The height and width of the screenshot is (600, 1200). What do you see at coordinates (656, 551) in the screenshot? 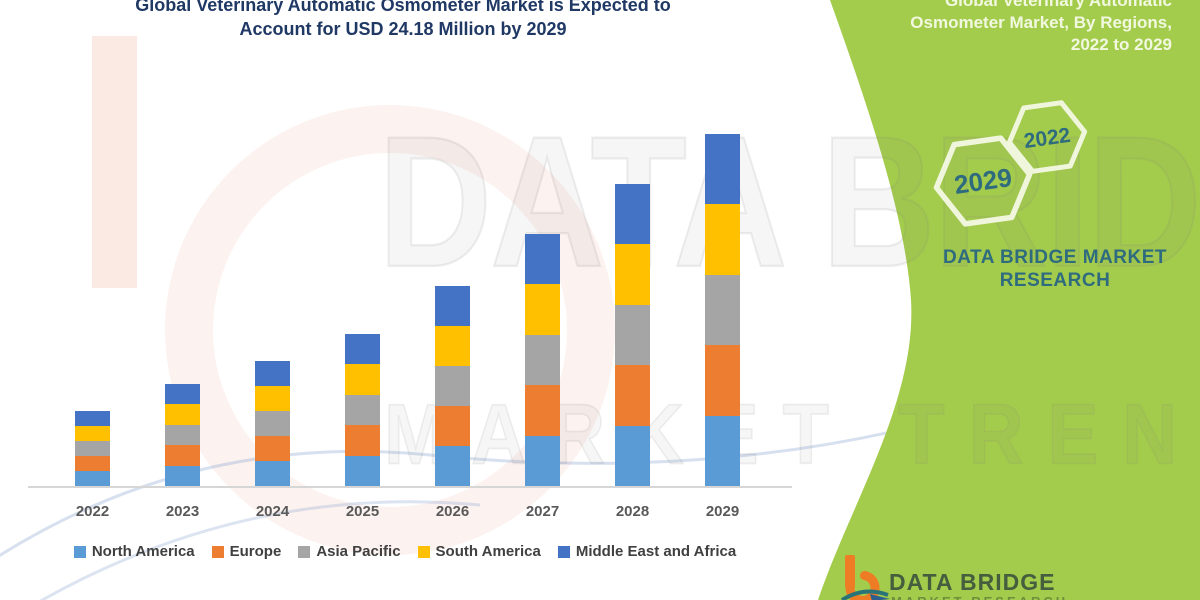
I see `legend-label: Middle East and Africa` at bounding box center [656, 551].